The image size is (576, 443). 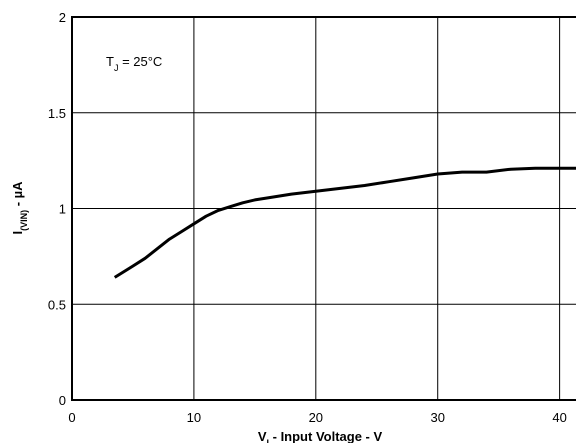 What do you see at coordinates (57, 209) in the screenshot?
I see `y-tick-labels: 0 0.5 1 1.5 2` at bounding box center [57, 209].